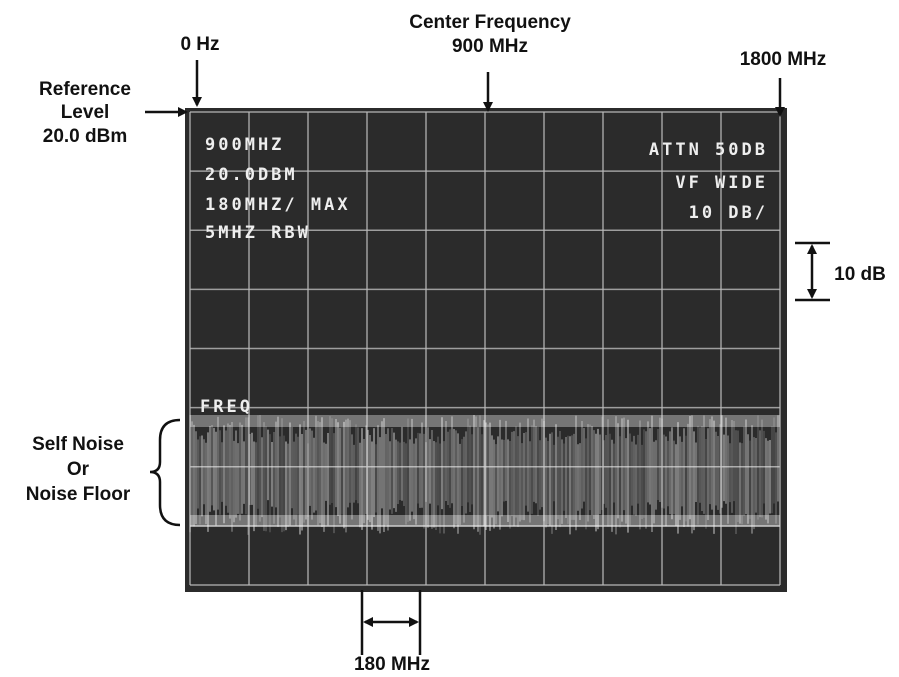 This screenshot has height=677, width=899. I want to click on brace, so click(165, 472).